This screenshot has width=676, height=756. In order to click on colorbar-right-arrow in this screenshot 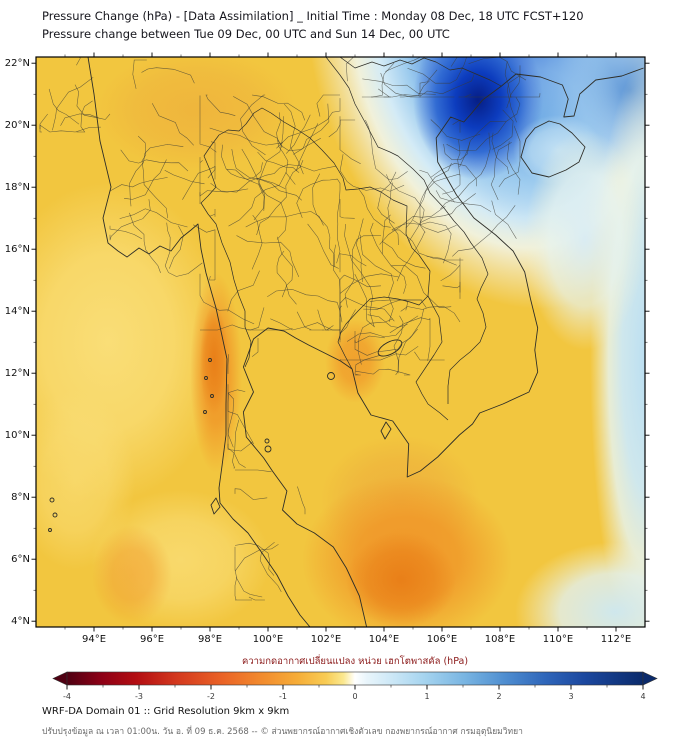, I will do `click(650, 678)`.